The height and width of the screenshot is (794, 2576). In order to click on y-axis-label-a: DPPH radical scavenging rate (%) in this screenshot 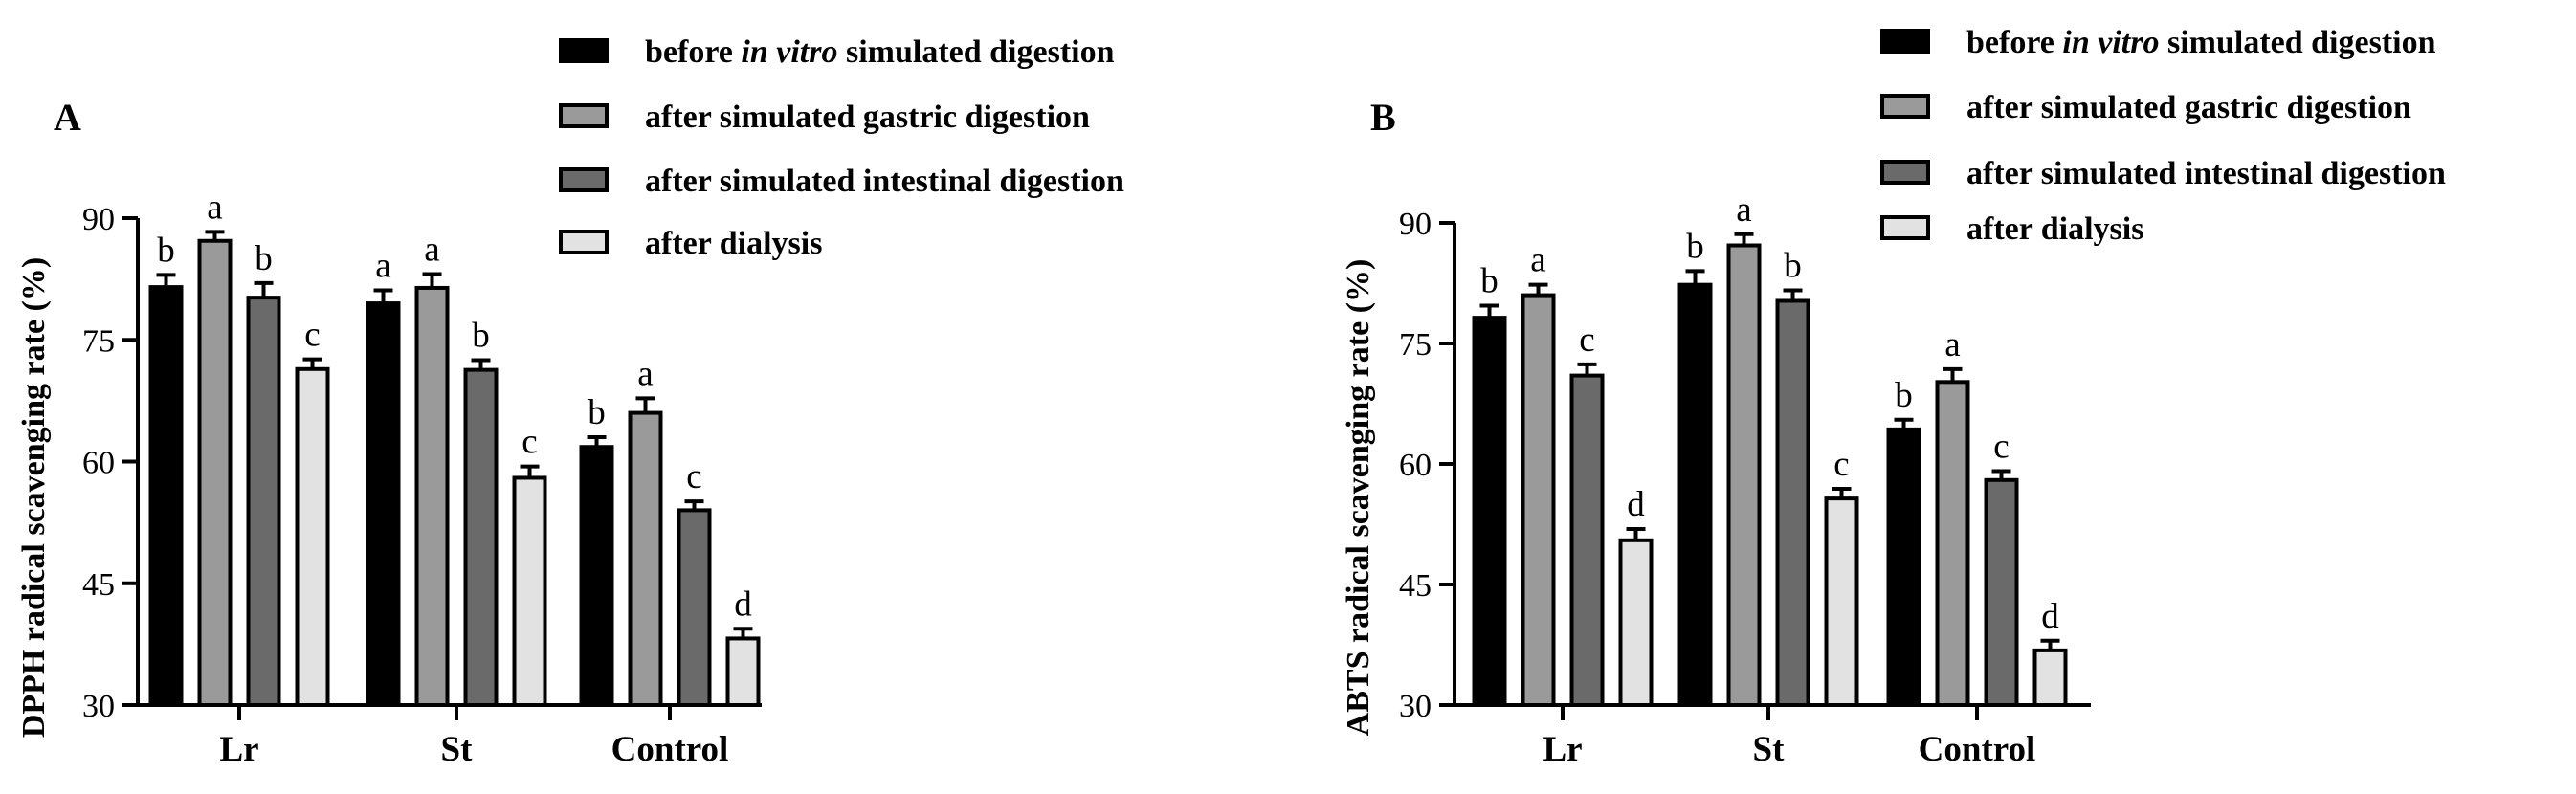, I will do `click(34, 497)`.